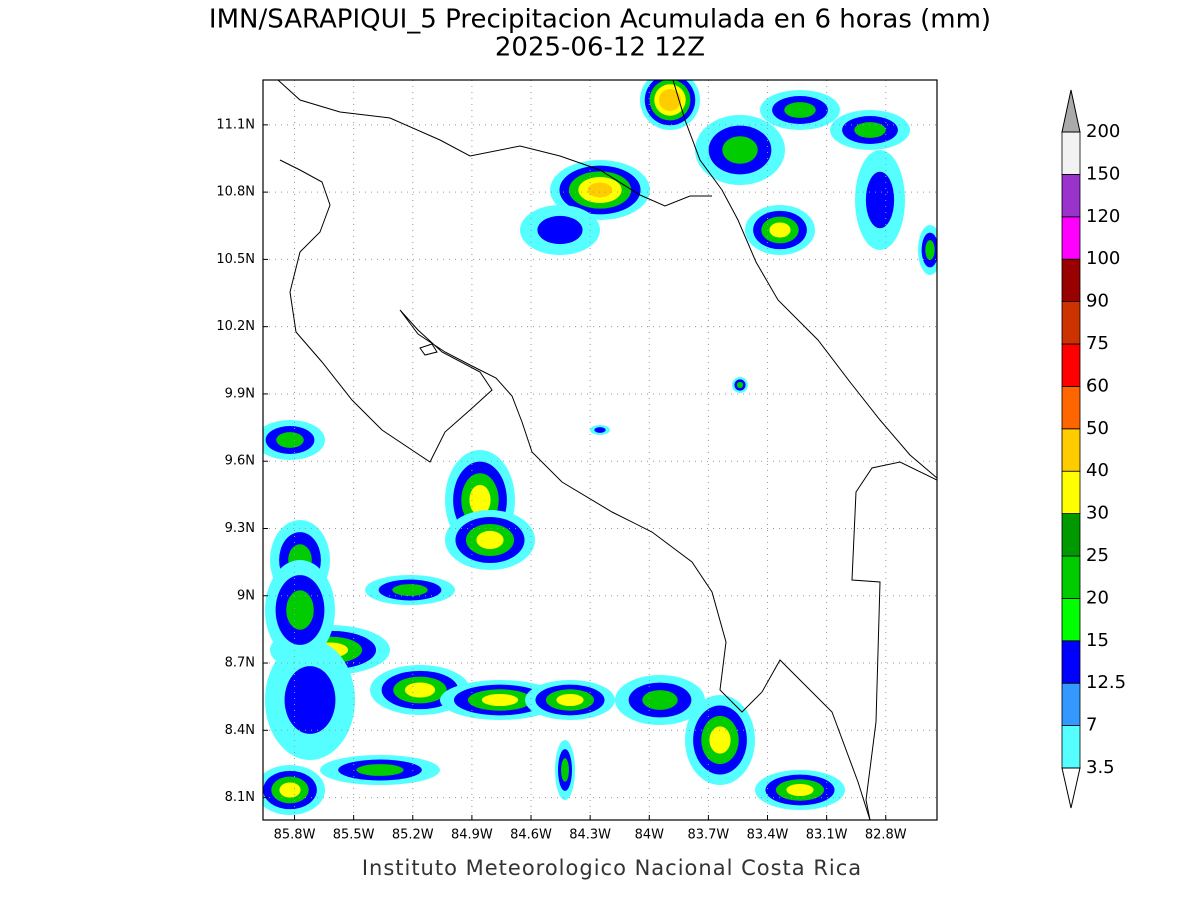 The height and width of the screenshot is (900, 1200). I want to click on y-tick-label: 9.6N, so click(240, 461).